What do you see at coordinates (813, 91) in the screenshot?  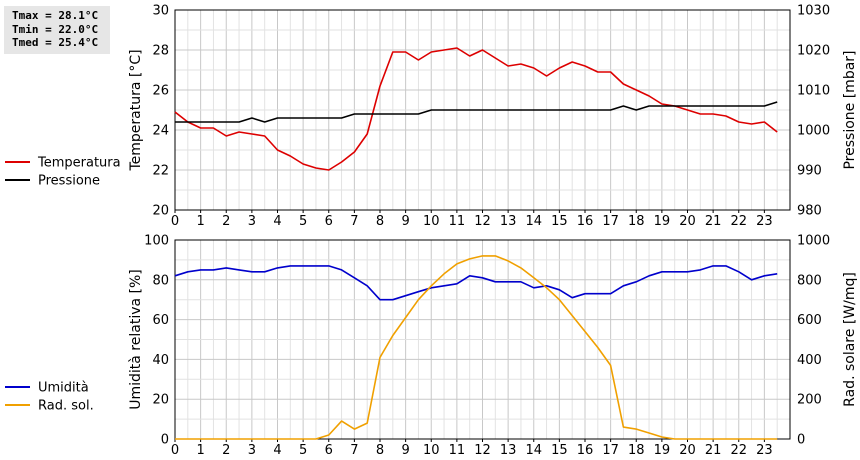 I see `y-right-tick-label: 1010` at bounding box center [813, 91].